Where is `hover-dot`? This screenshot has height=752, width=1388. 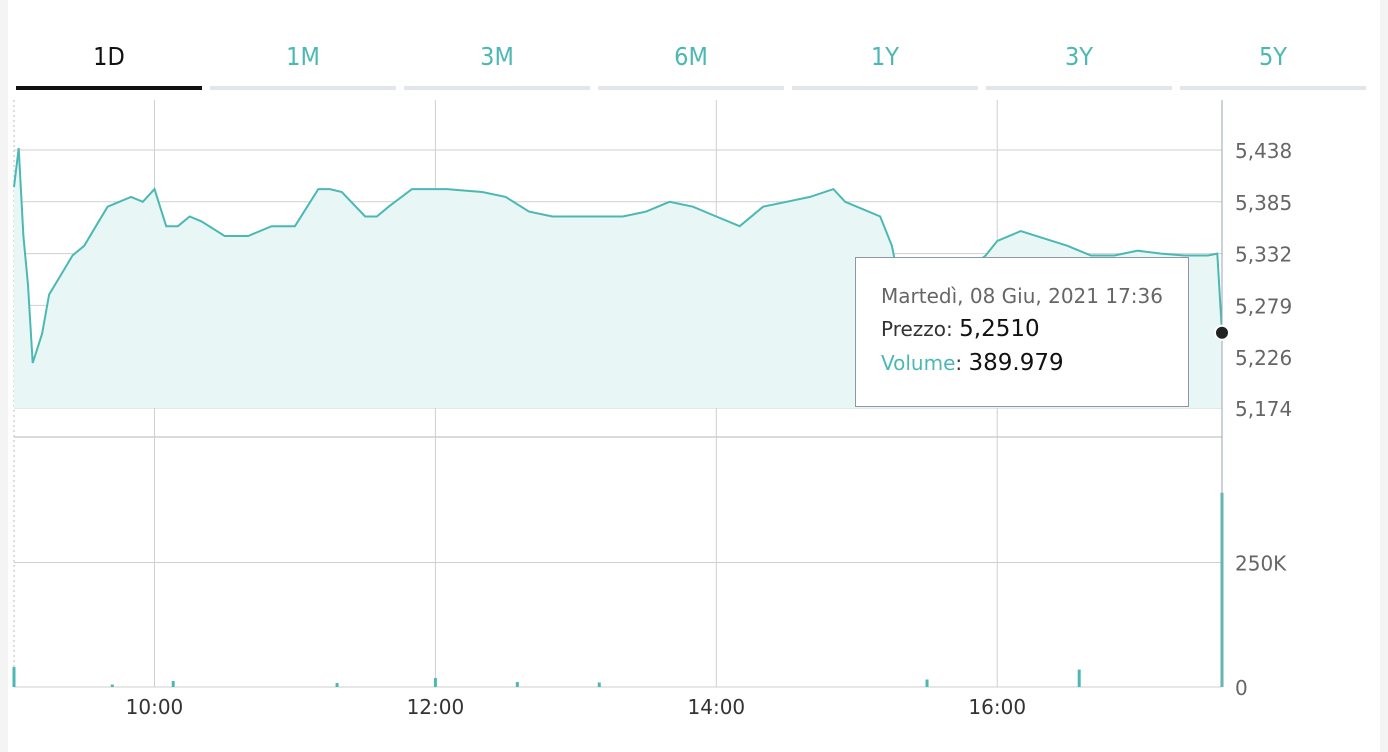
hover-dot is located at coordinates (1222, 332).